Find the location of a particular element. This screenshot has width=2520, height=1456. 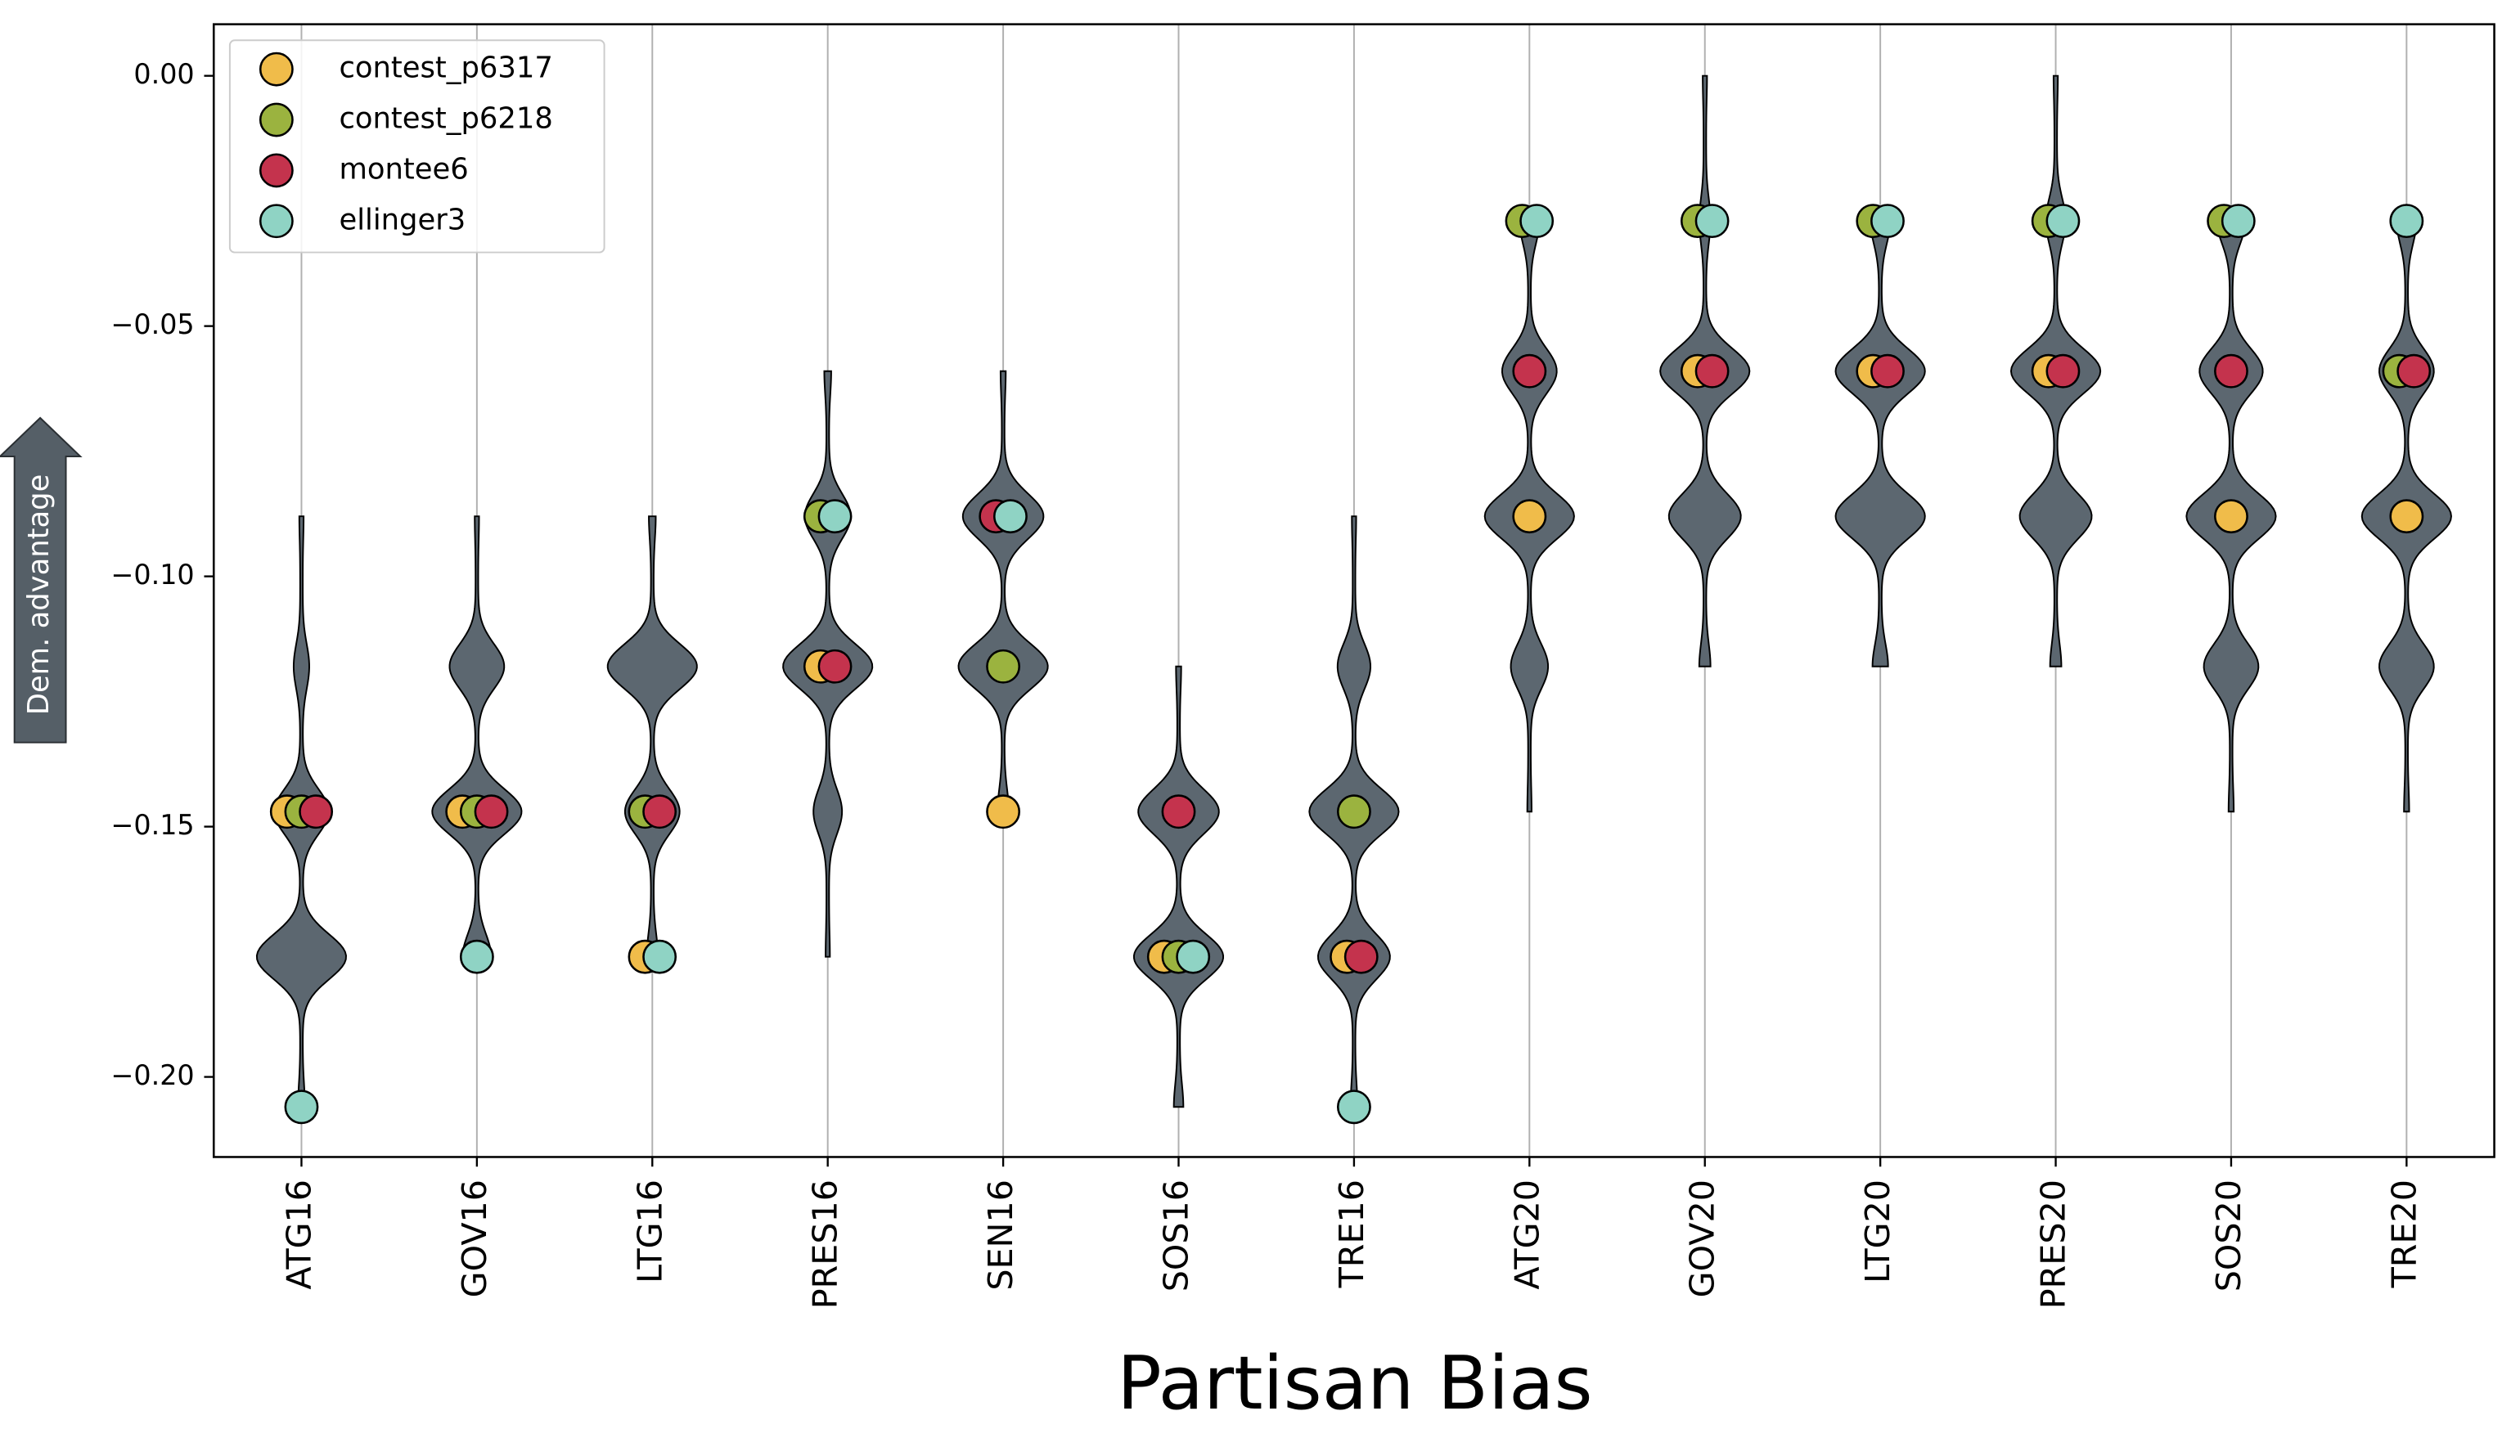

x-tick-label: TRE16 is located at coordinates (1352, 1234).